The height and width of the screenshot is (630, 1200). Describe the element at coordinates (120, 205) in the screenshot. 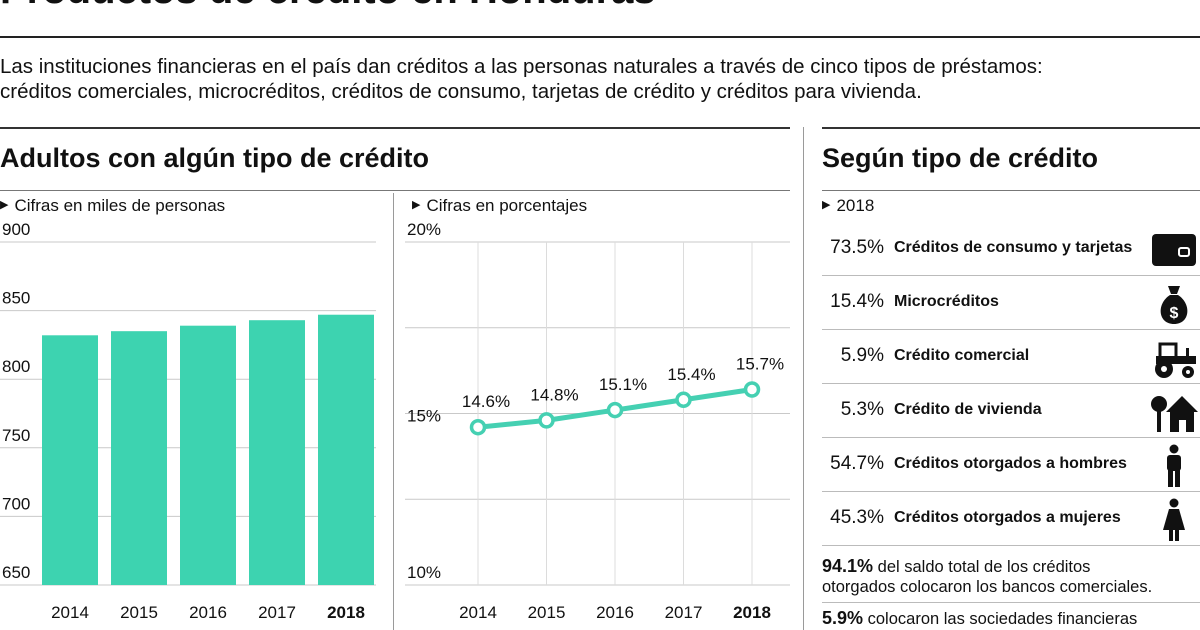

I see `bar-sublabel-text: Cifras en miles de personas` at that location.